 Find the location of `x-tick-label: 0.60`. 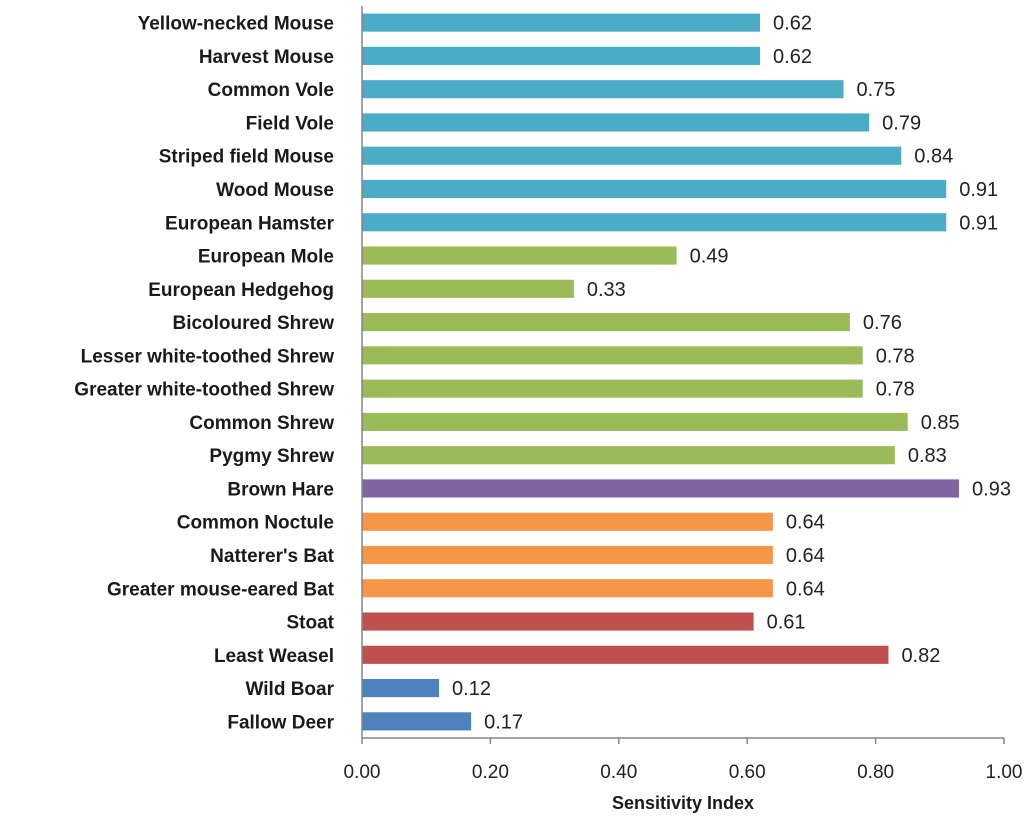

x-tick-label: 0.60 is located at coordinates (747, 772).